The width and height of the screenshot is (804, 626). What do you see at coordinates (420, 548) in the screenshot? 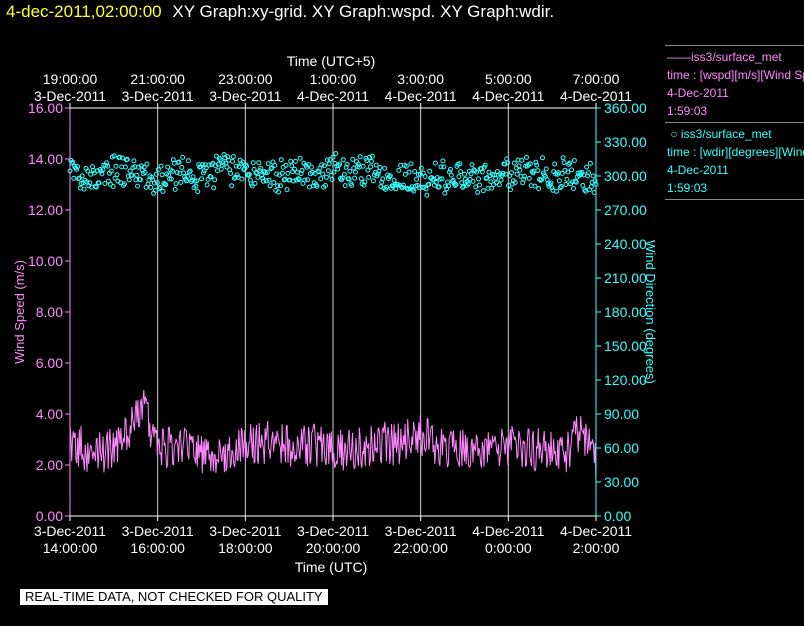
I see `x-tick-label-time: 22:00:00` at bounding box center [420, 548].